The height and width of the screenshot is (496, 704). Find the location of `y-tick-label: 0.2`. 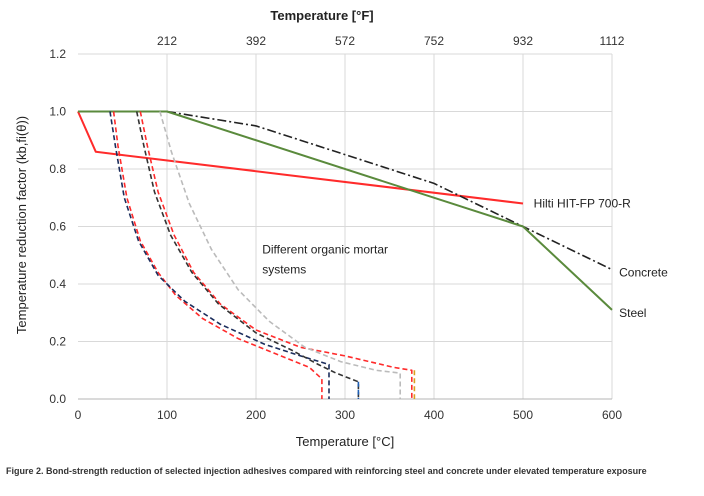

y-tick-label: 0.2 is located at coordinates (57, 342).